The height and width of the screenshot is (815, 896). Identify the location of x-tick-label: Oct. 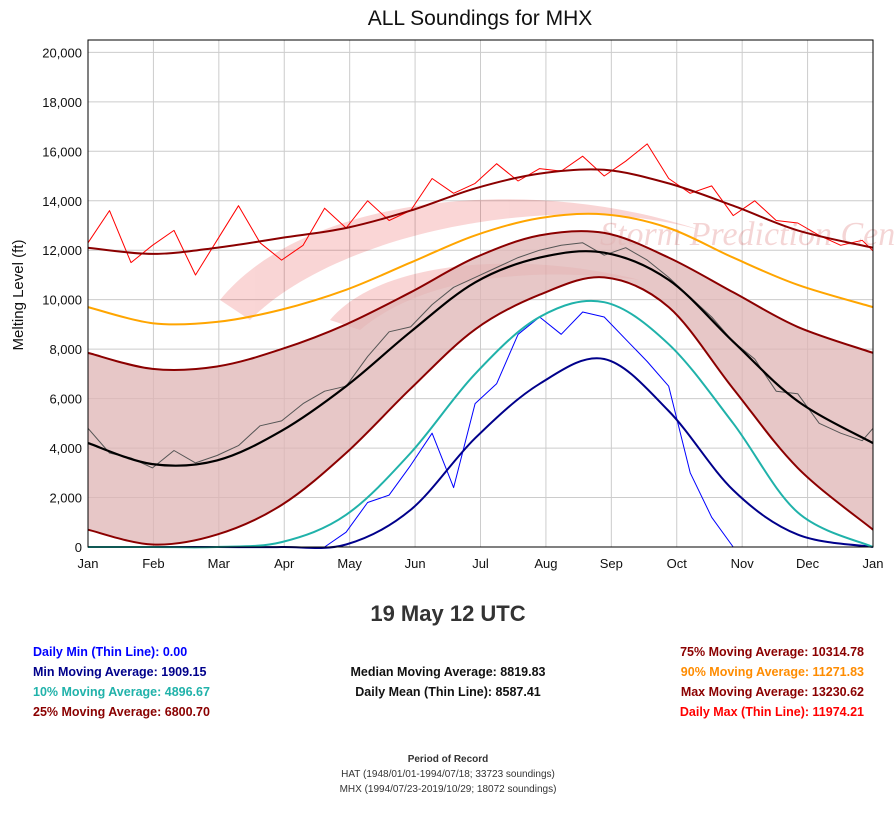
(677, 563).